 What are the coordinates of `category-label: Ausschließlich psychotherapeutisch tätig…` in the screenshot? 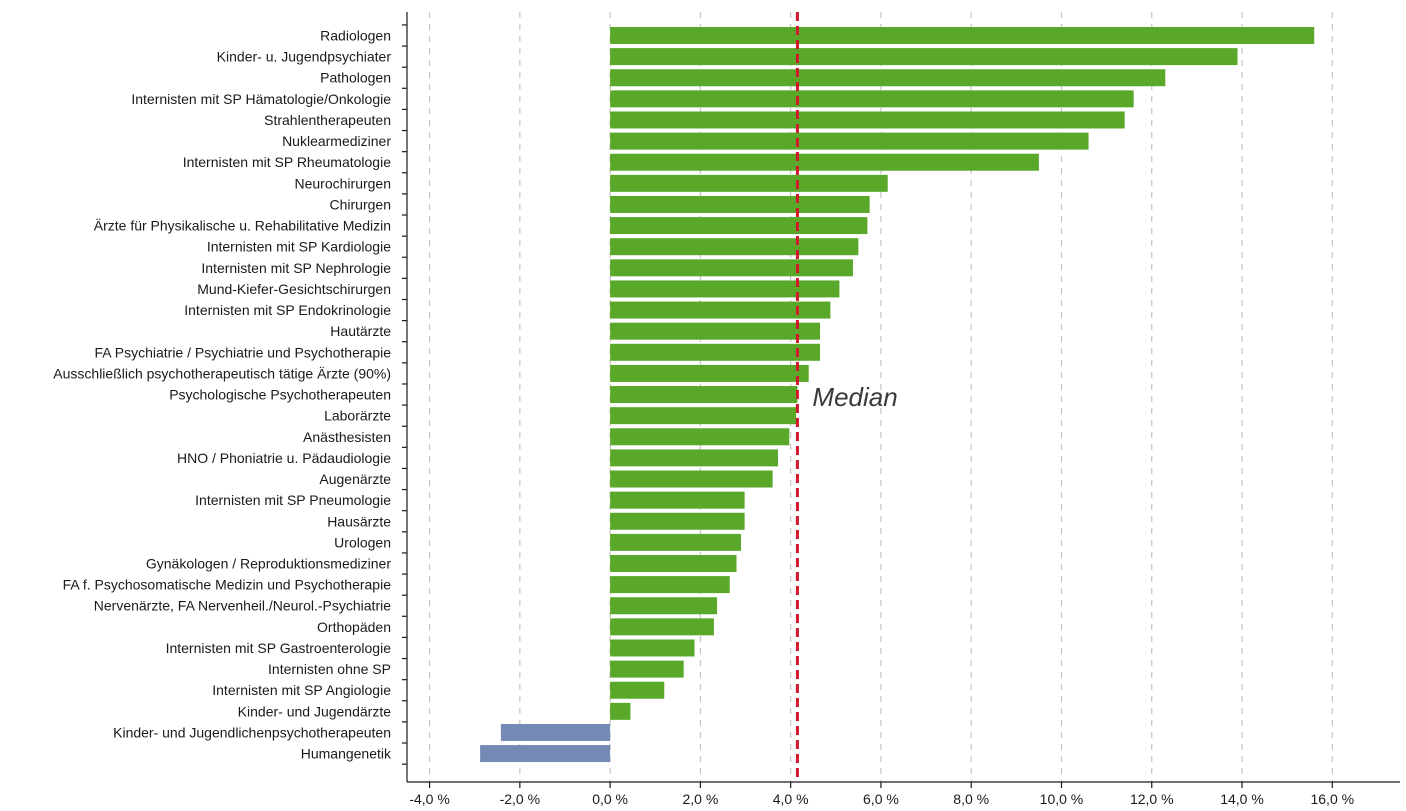 It's located at (222, 373).